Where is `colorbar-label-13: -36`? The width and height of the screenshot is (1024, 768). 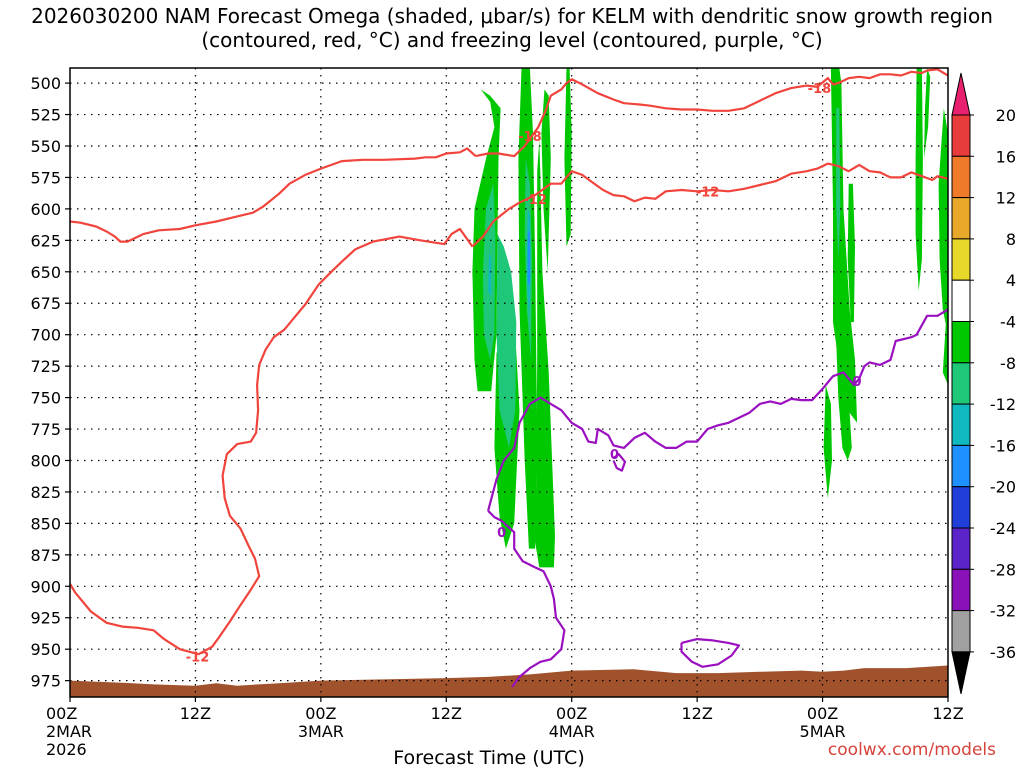
colorbar-label-13: -36 is located at coordinates (1003, 652).